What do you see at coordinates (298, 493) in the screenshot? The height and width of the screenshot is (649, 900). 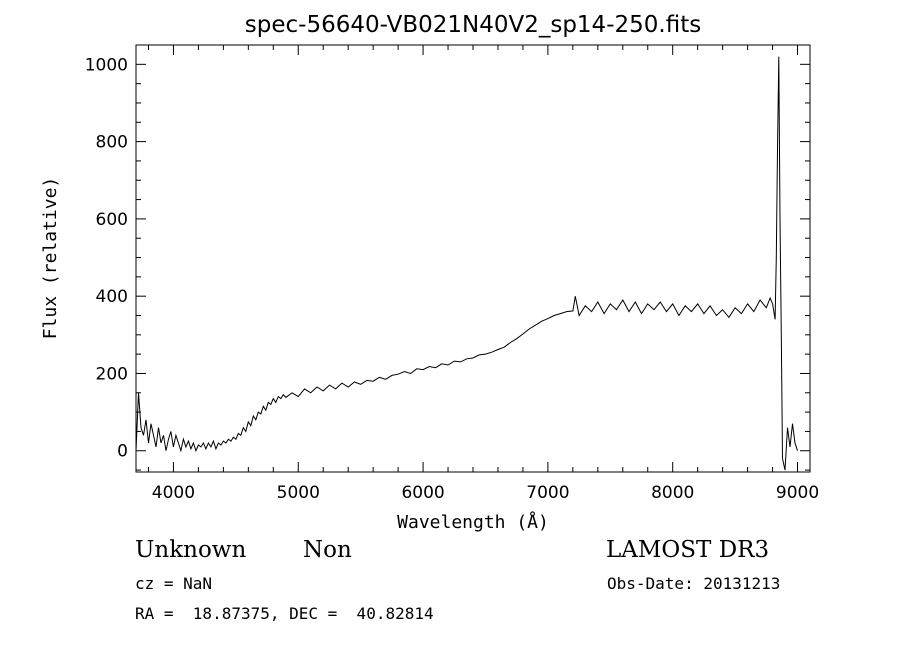 I see `x-tick-label: 5000` at bounding box center [298, 493].